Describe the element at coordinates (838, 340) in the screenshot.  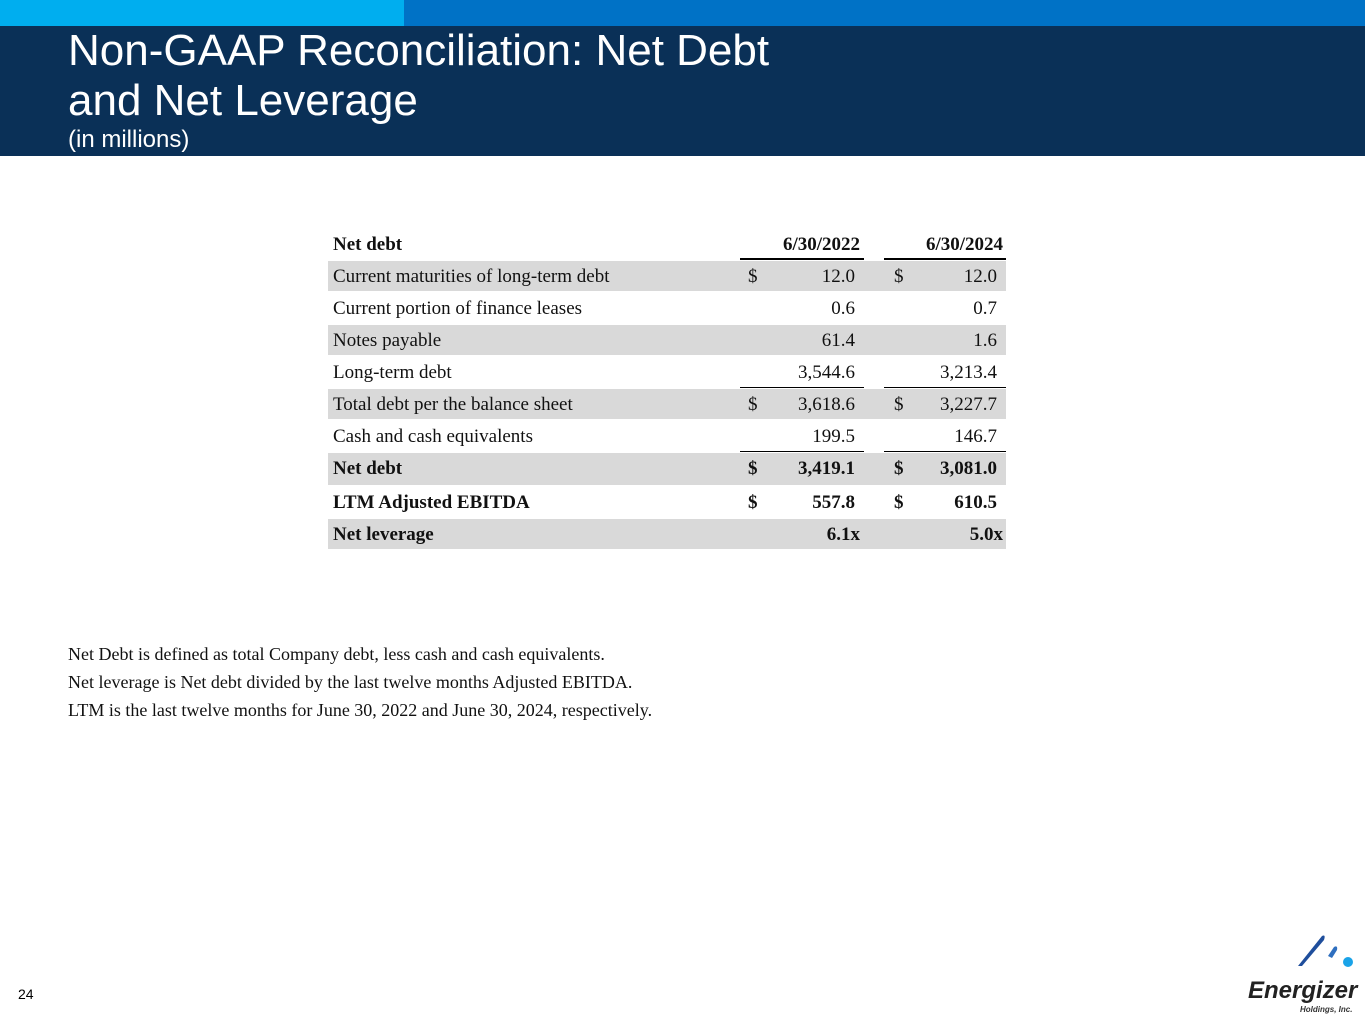
I see `cell-value: 61.4` at that location.